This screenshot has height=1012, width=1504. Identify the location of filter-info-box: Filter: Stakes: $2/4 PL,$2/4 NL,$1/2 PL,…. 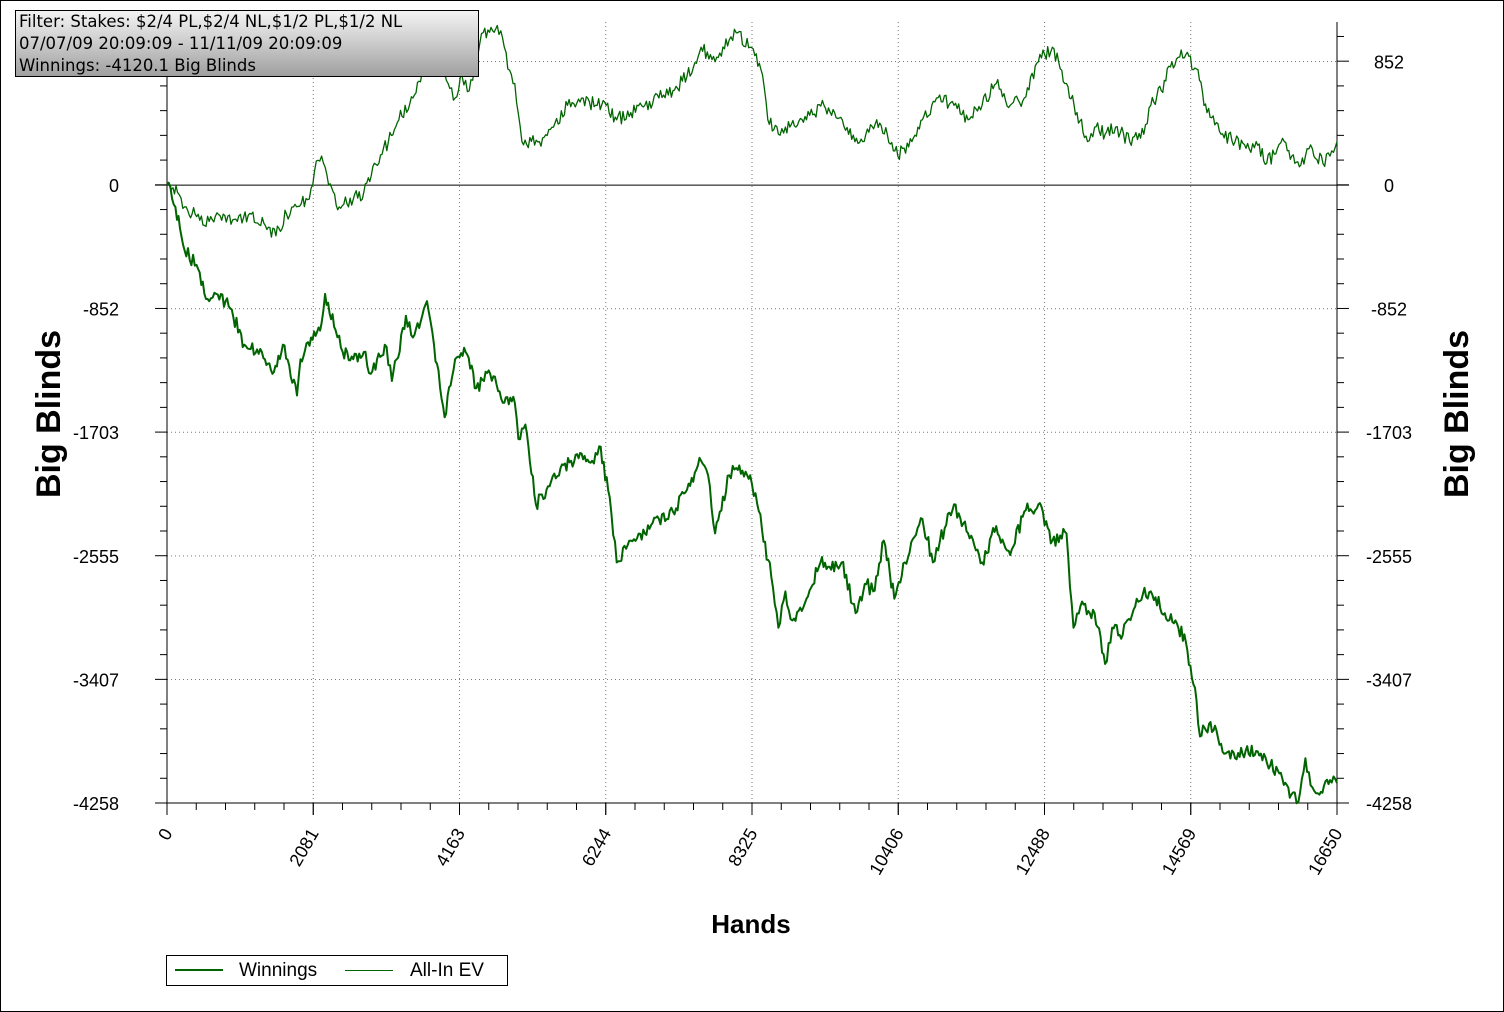
(247, 43).